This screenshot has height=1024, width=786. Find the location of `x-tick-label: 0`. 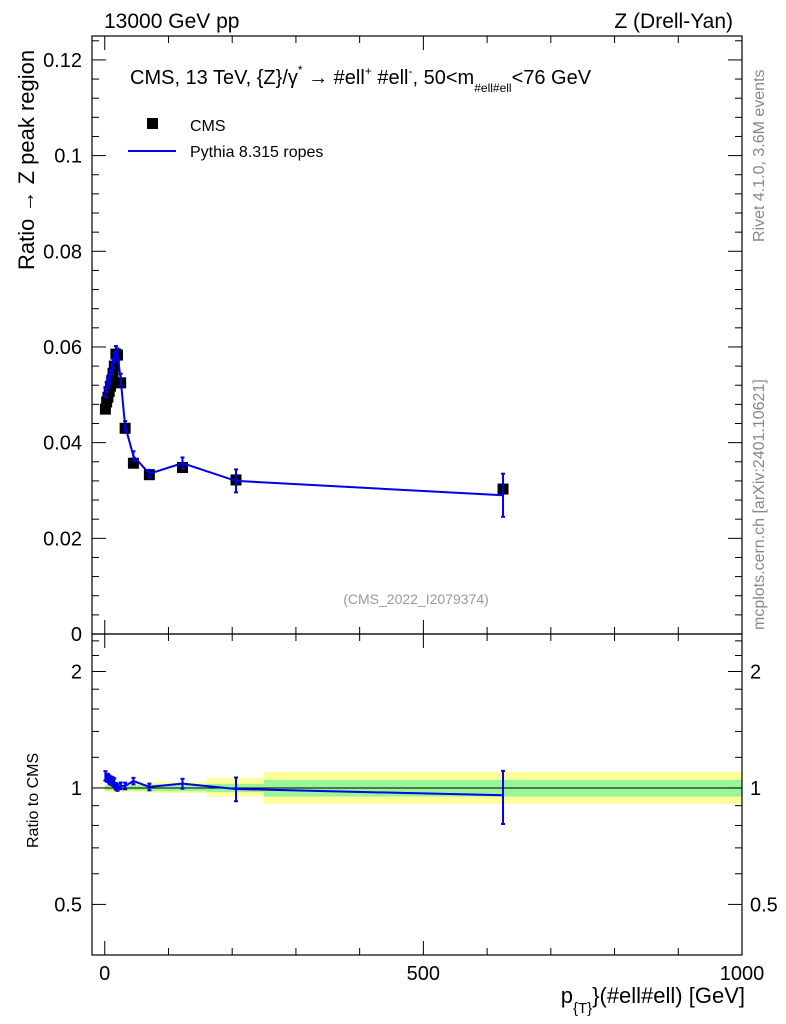

x-tick-label: 0 is located at coordinates (104, 974).